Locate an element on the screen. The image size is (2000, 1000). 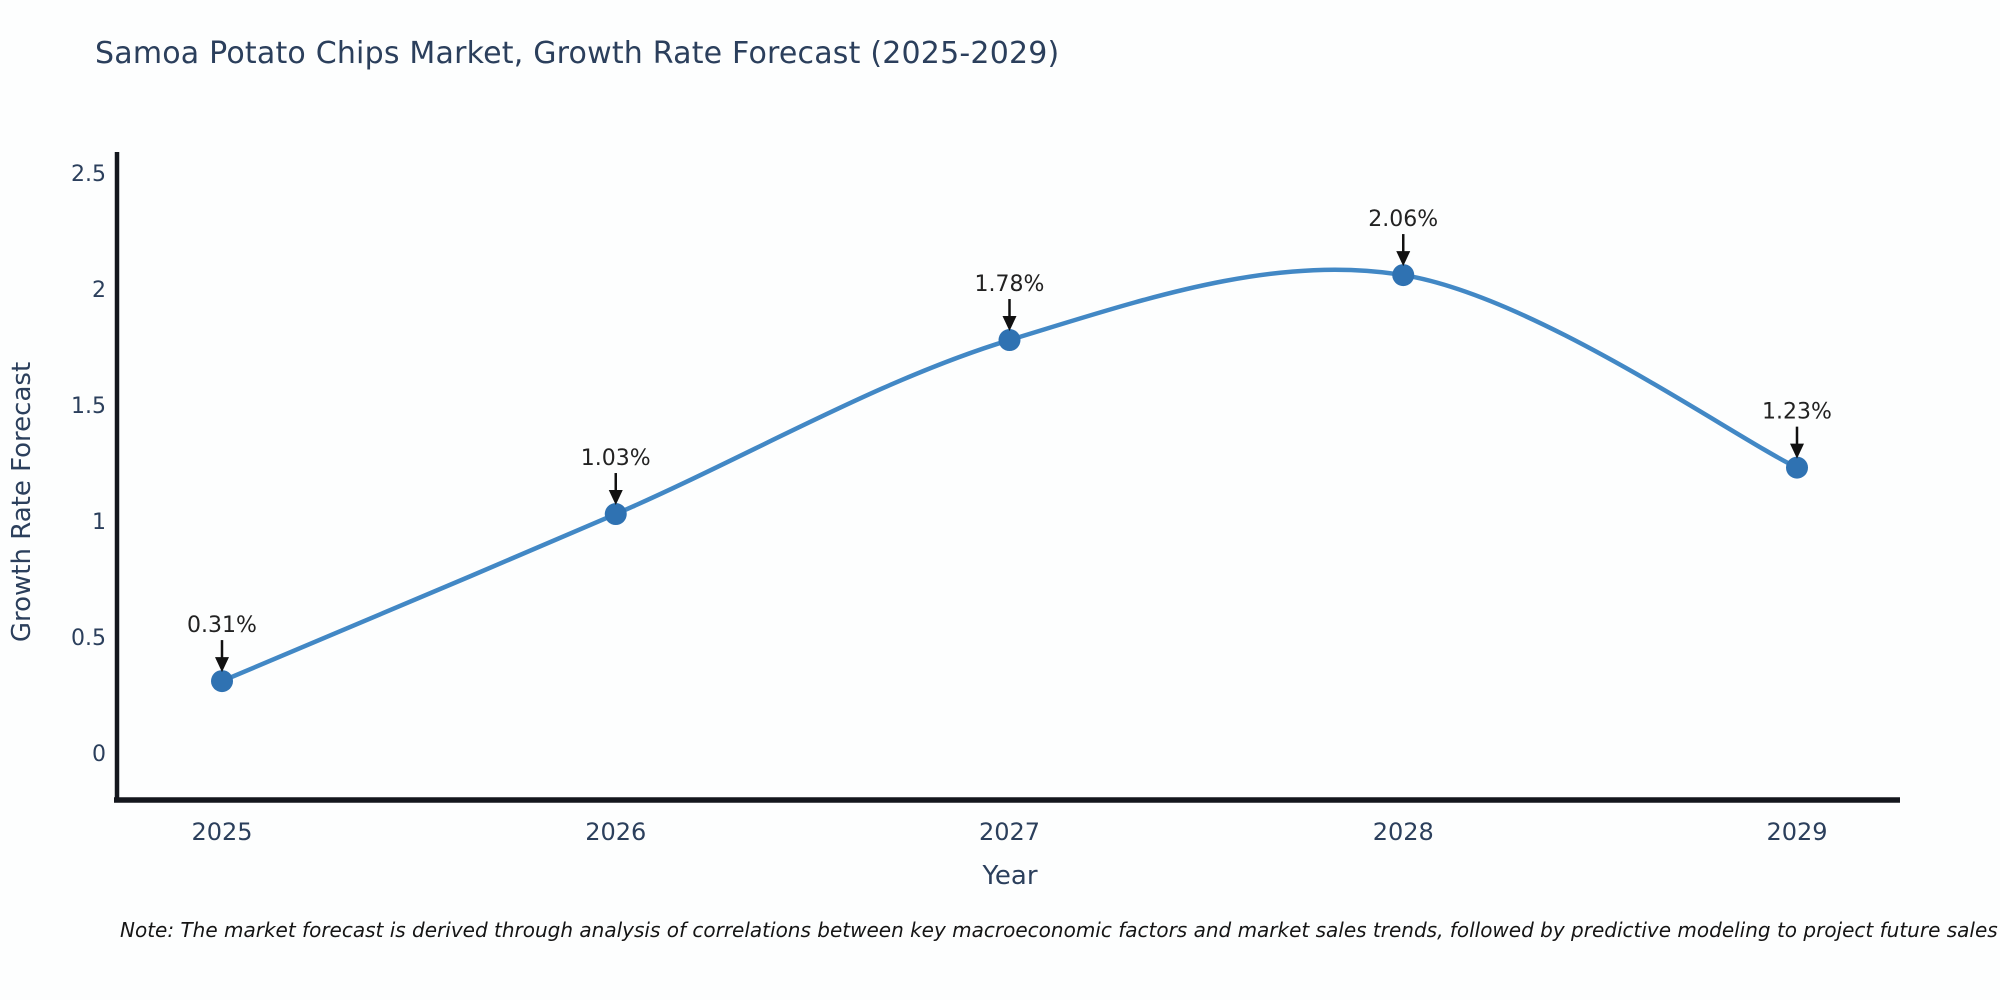
data-label: 1.03% is located at coordinates (616, 458).